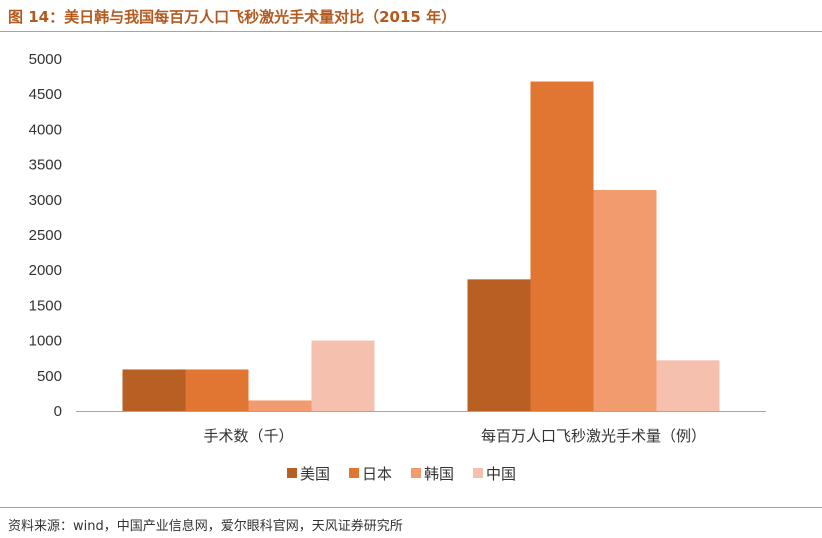 The width and height of the screenshot is (822, 538). Describe the element at coordinates (45, 200) in the screenshot. I see `y-tick-label: 3000` at that location.